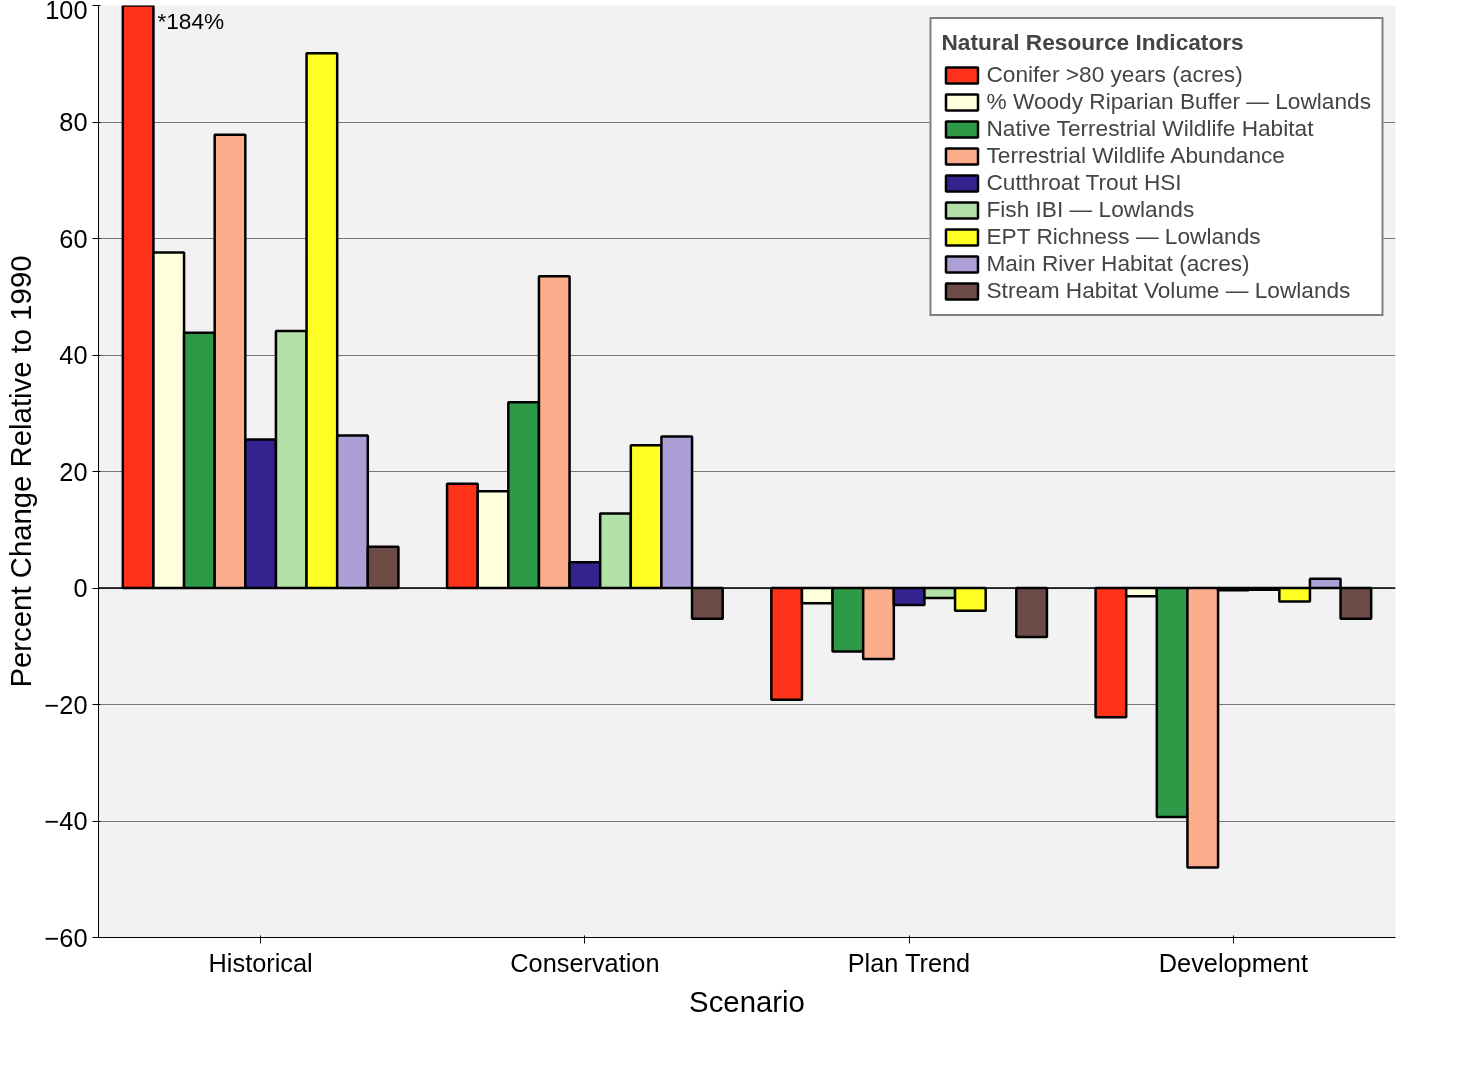 Image resolution: width=1463 pixels, height=1082 pixels. What do you see at coordinates (66, 704) in the screenshot?
I see `y-tick-label: −20` at bounding box center [66, 704].